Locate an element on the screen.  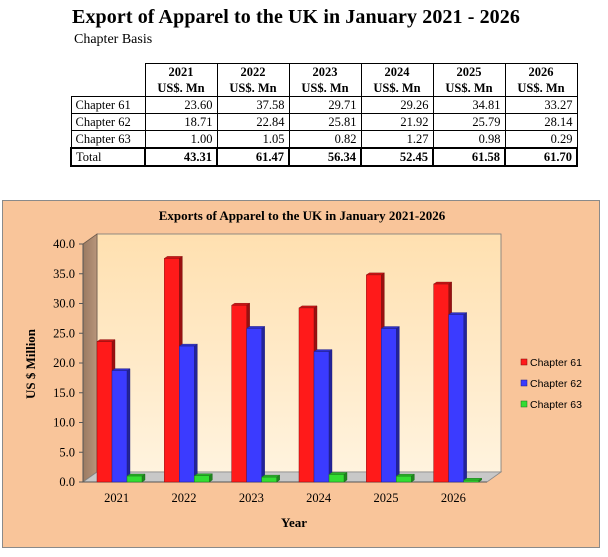
legend: Chapter 61 Chapter 62 Chapter 63 is located at coordinates (551, 384).